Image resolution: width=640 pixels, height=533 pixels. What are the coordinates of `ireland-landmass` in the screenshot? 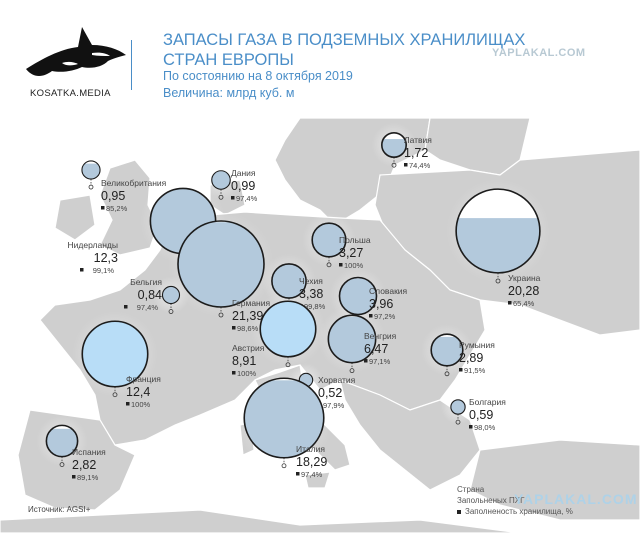 It's located at (75, 217).